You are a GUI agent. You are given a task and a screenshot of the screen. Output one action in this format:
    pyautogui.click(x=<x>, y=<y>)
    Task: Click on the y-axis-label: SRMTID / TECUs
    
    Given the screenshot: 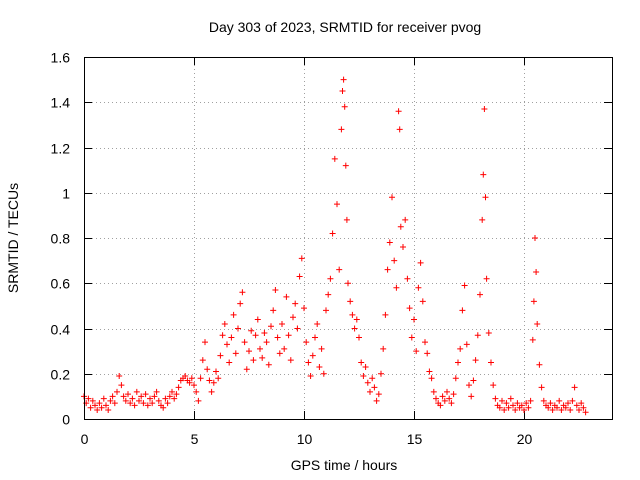 What is the action you would take?
    pyautogui.click(x=13, y=238)
    